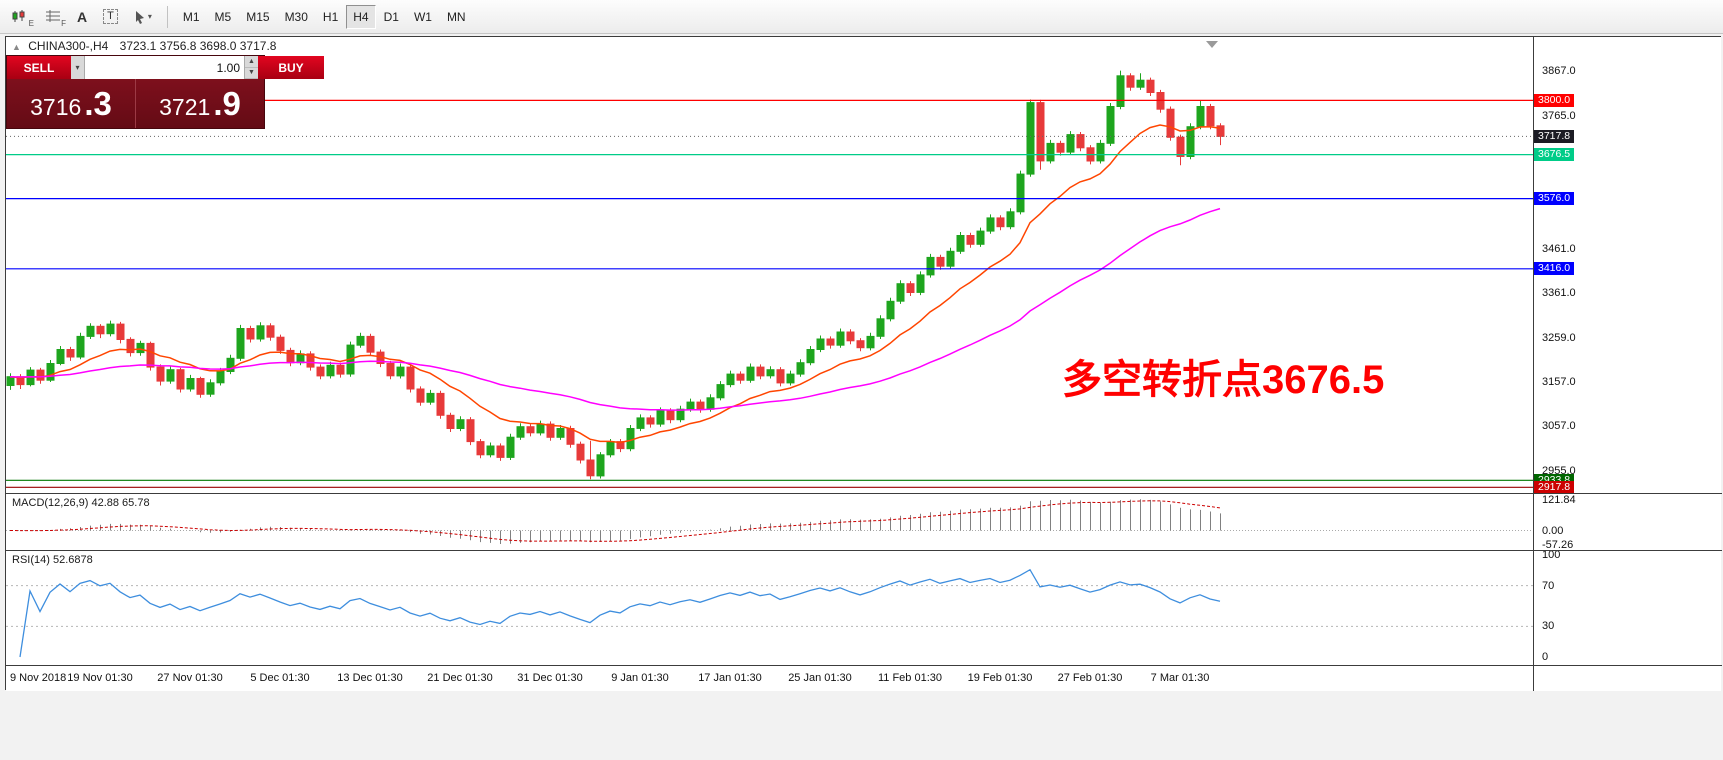 This screenshot has height=760, width=1723. I want to click on time-label: 21 Dec 01:30, so click(460, 678).